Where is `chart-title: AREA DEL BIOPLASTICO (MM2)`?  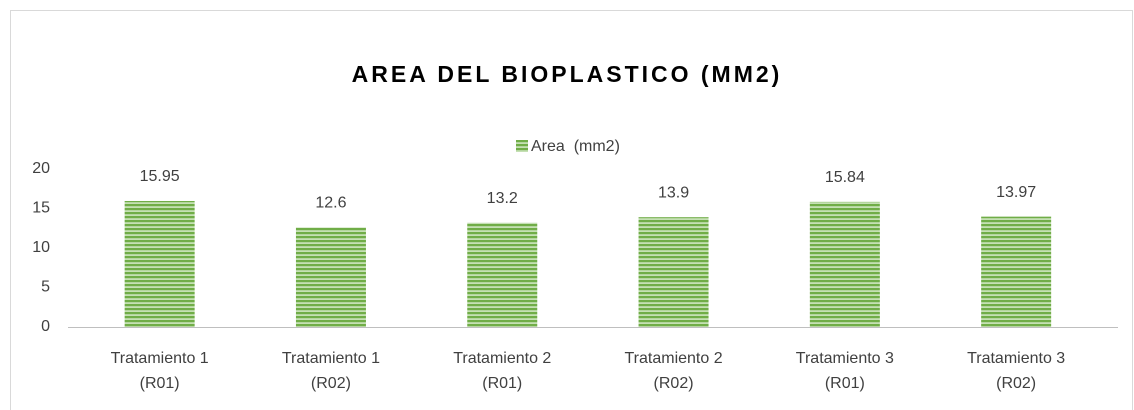 chart-title: AREA DEL BIOPLASTICO (MM2) is located at coordinates (567, 74).